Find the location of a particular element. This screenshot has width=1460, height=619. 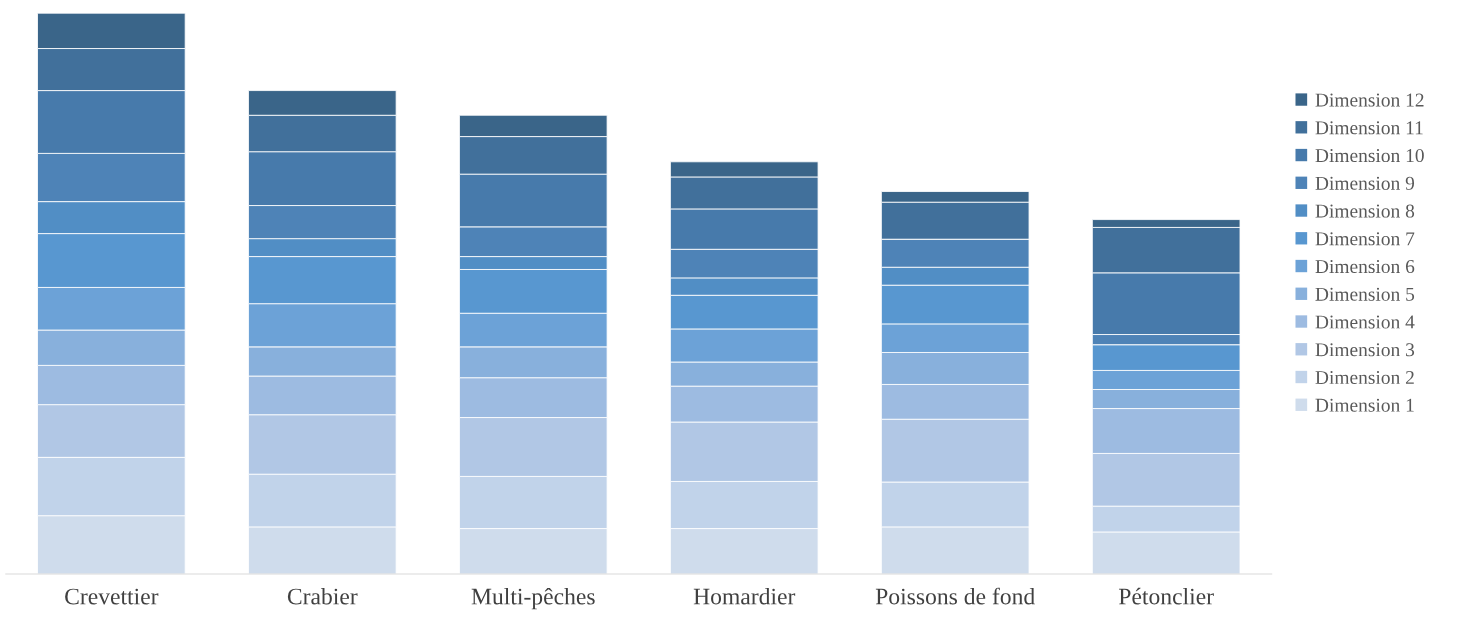

legend-label: Dimension 1 is located at coordinates (1364, 405).